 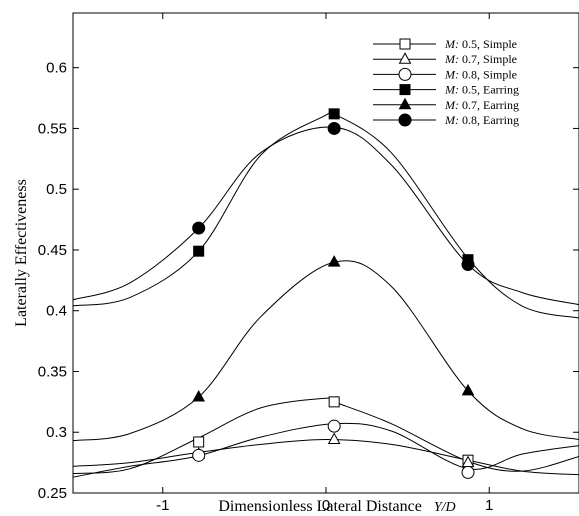 I want to click on legend-label: M: 0.8, Earring, so click(x=481, y=120).